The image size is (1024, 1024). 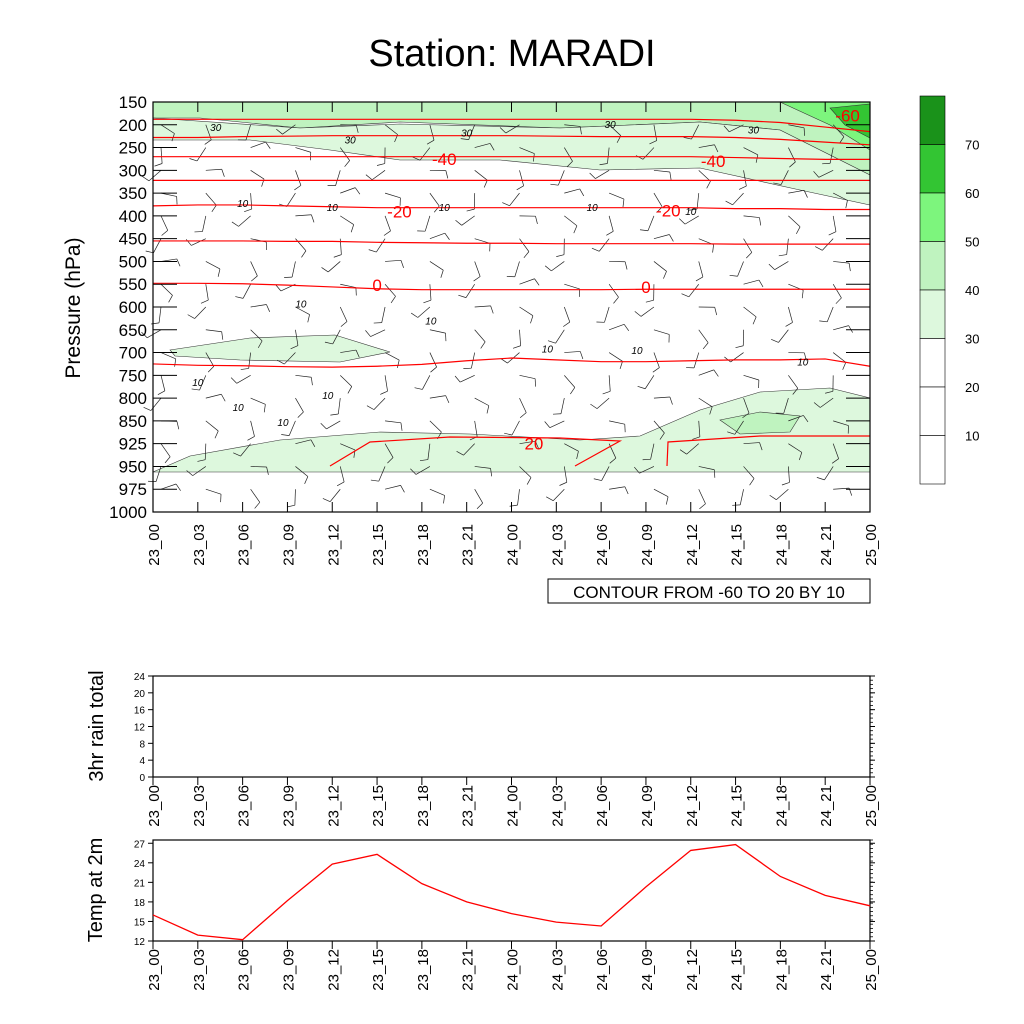 I want to click on time-tick-label: 24_18, so click(x=781, y=545).